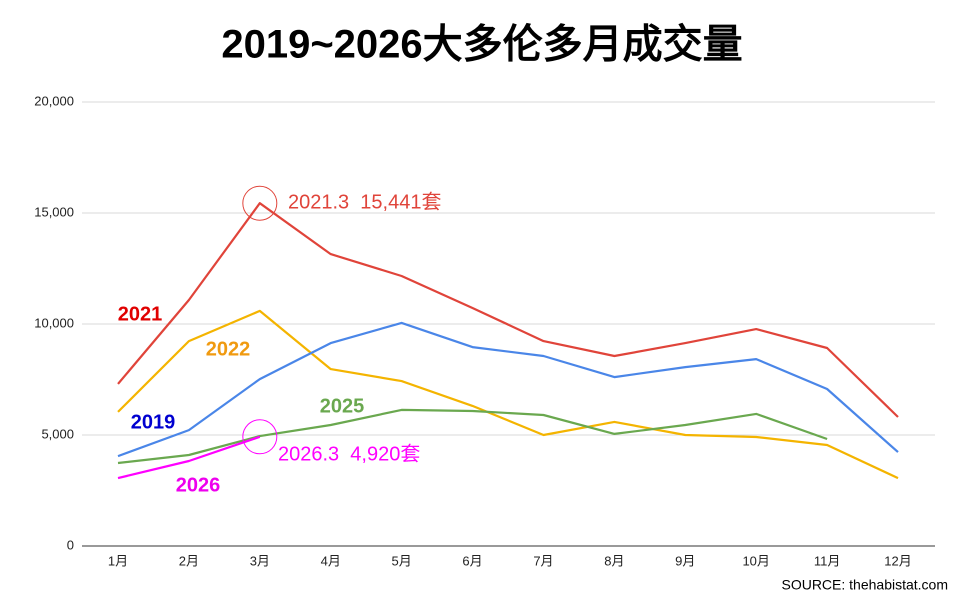  Describe the element at coordinates (864, 585) in the screenshot. I see `source: SOURCE: thehabistat.com` at that location.